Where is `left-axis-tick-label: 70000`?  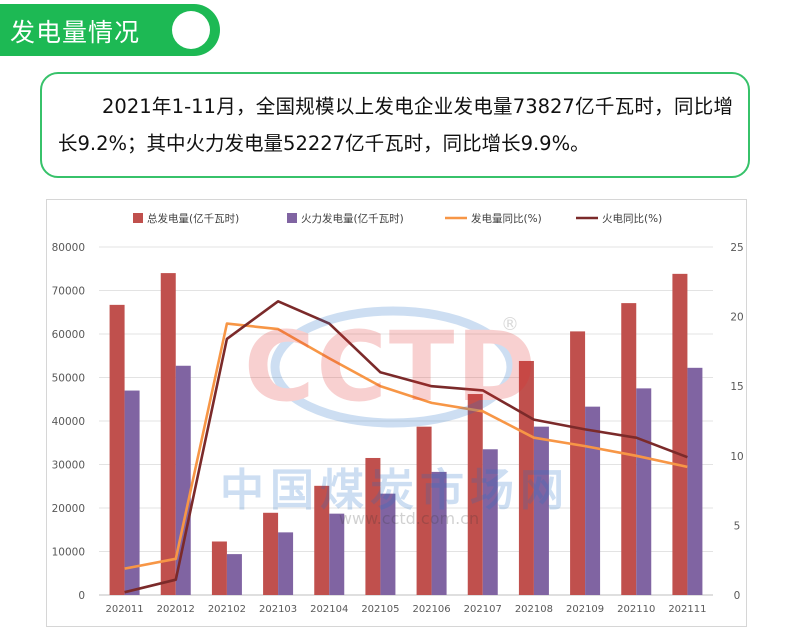 left-axis-tick-label: 70000 is located at coordinates (68, 292).